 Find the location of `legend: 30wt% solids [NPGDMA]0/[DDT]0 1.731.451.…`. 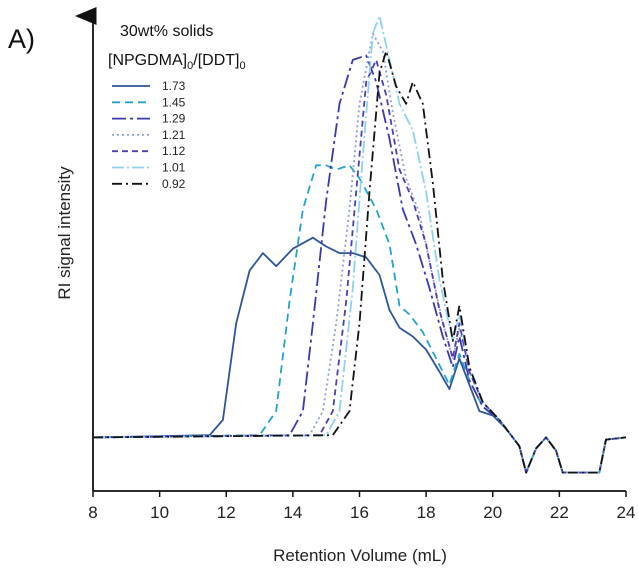

legend: 30wt% solids [NPGDMA]0/[DDT]0 1.731.451.… is located at coordinates (177, 107).